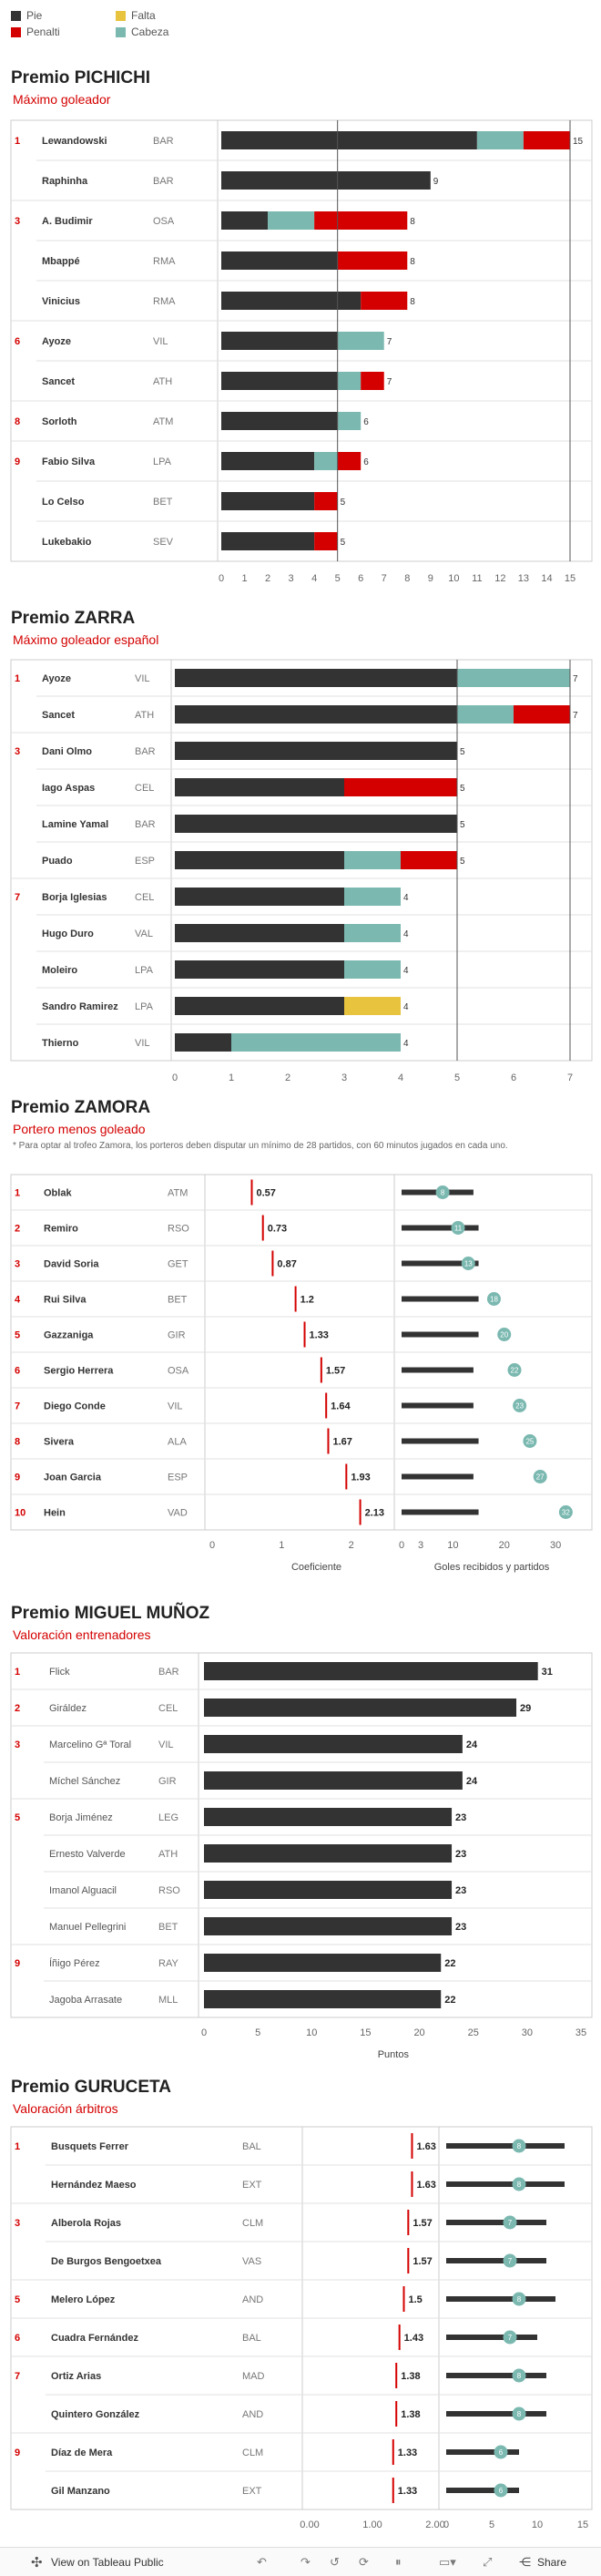 This screenshot has height=2576, width=601. I want to click on player-name: Hein, so click(55, 1514).